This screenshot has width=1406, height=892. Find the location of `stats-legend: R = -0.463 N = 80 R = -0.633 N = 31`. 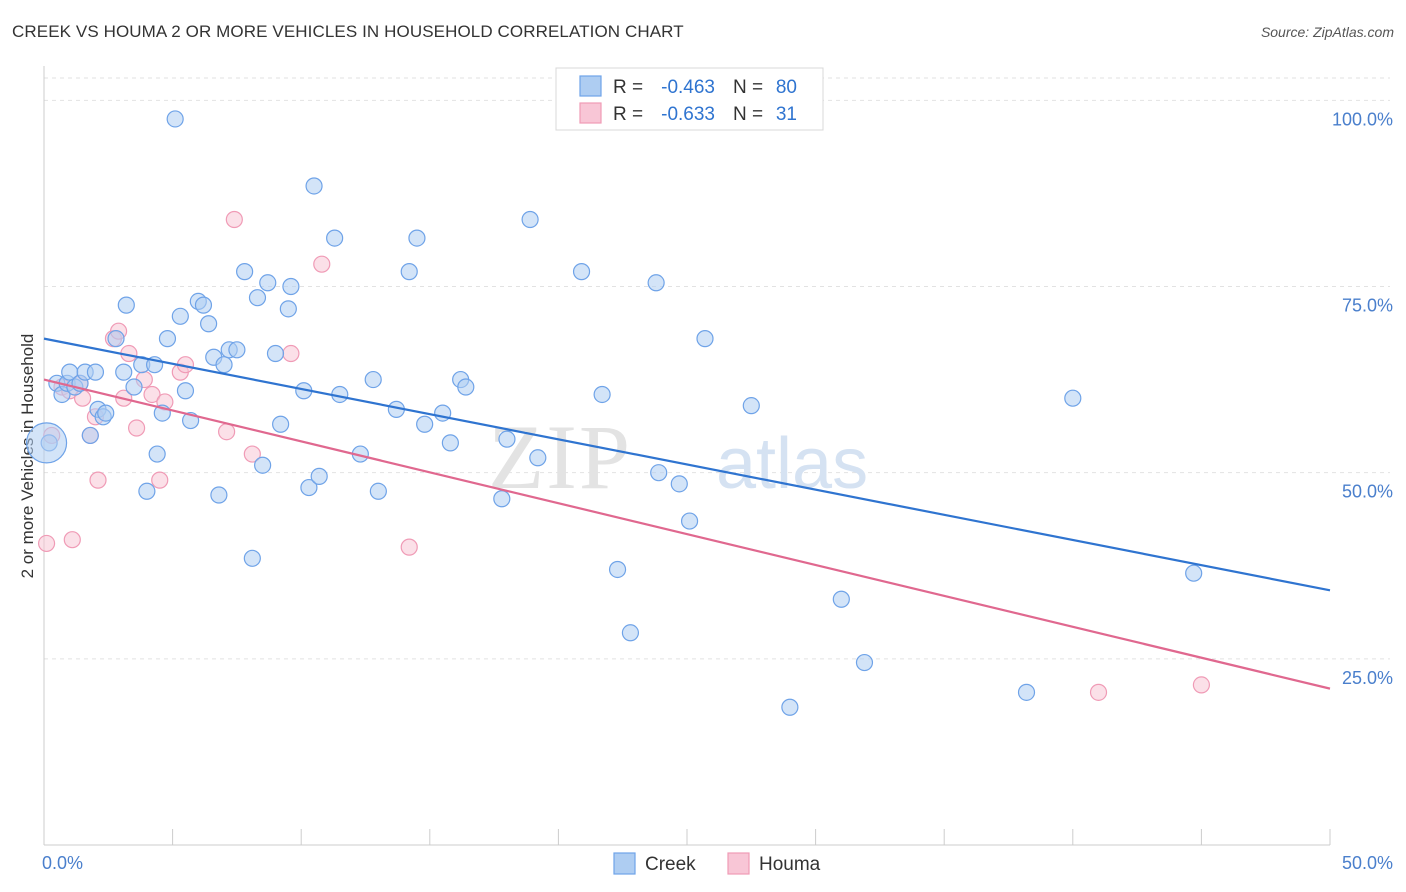

stats-legend: R = -0.463 N = 80 R = -0.633 N = 31 is located at coordinates (689, 99).